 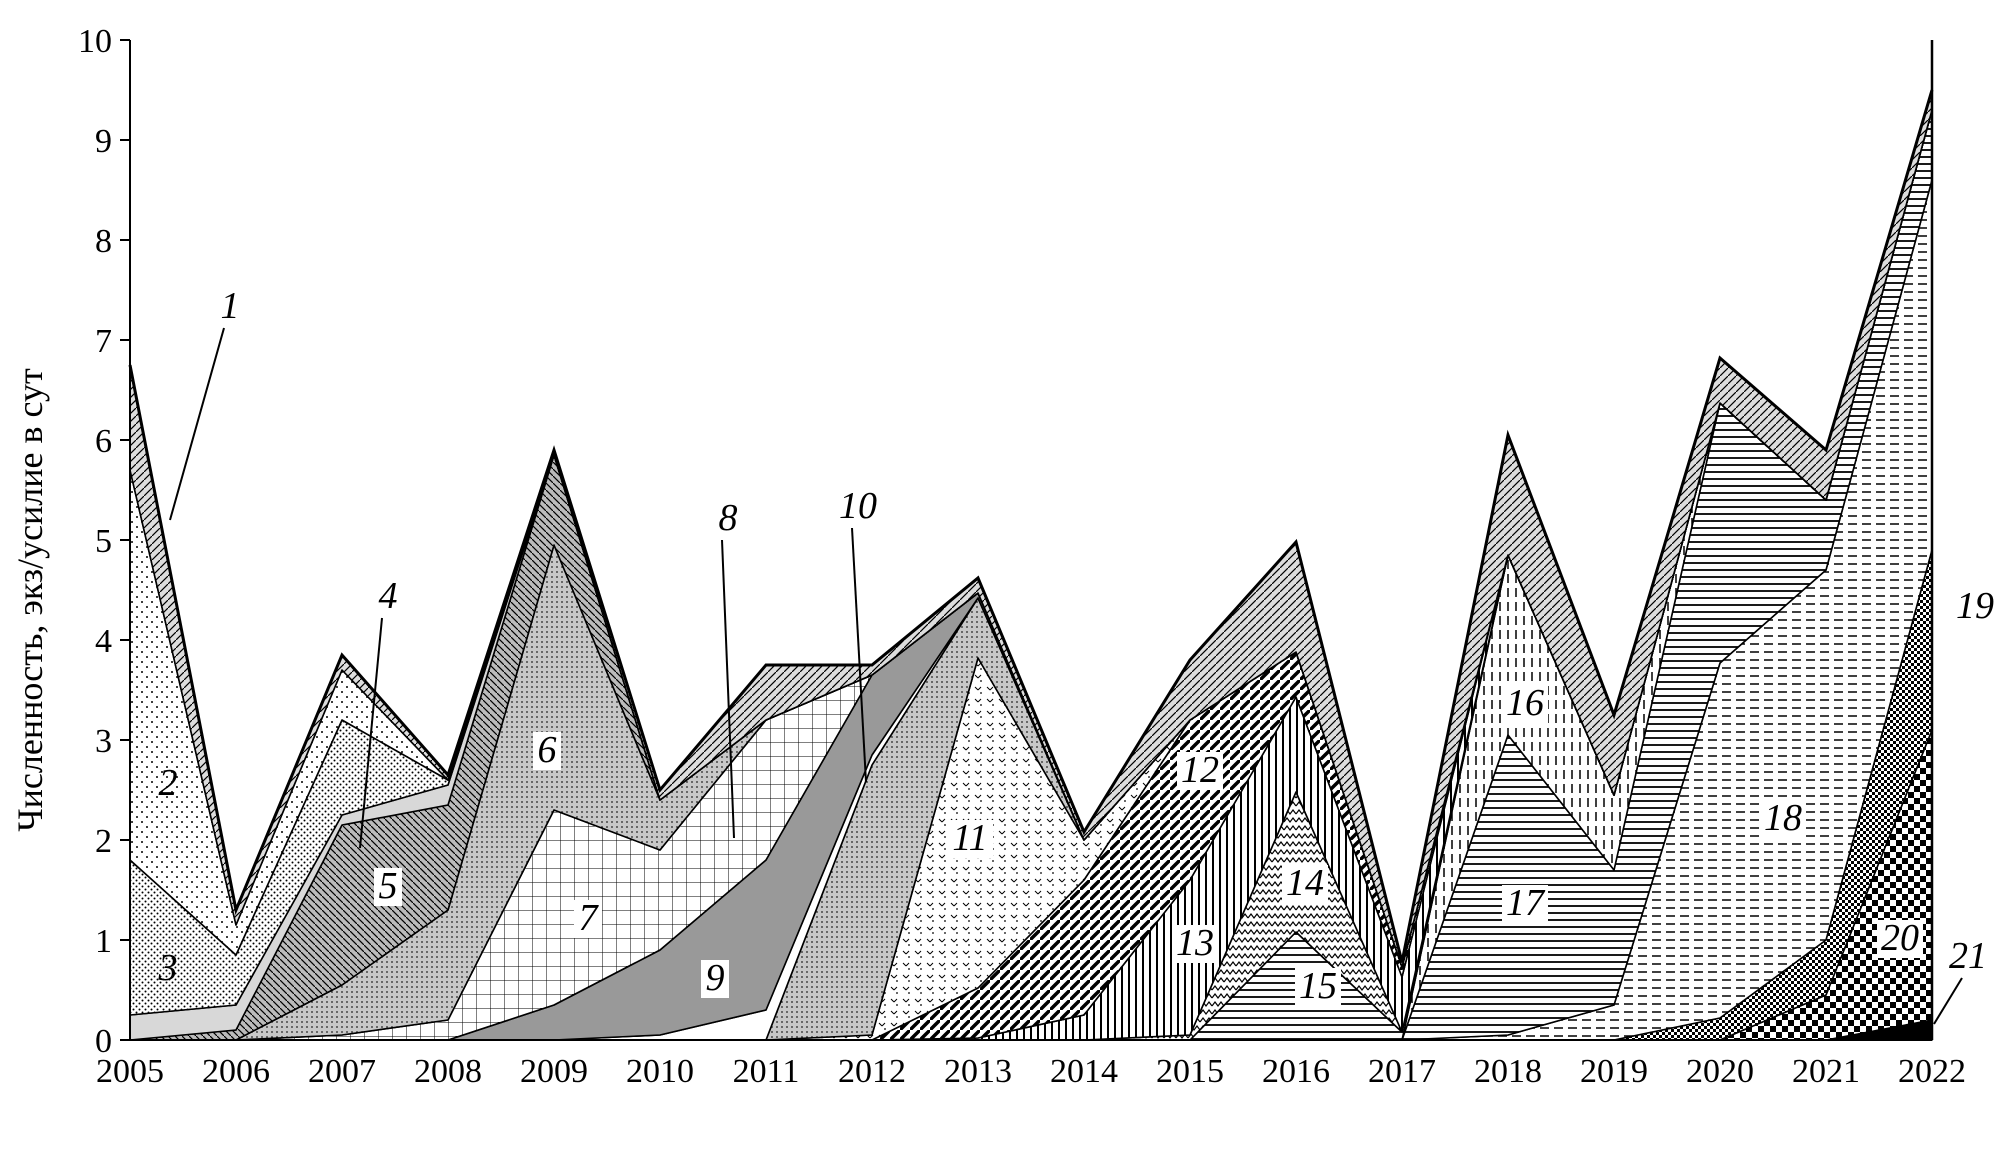 What do you see at coordinates (236, 1071) in the screenshot?
I see `x-tick-label: 2006` at bounding box center [236, 1071].